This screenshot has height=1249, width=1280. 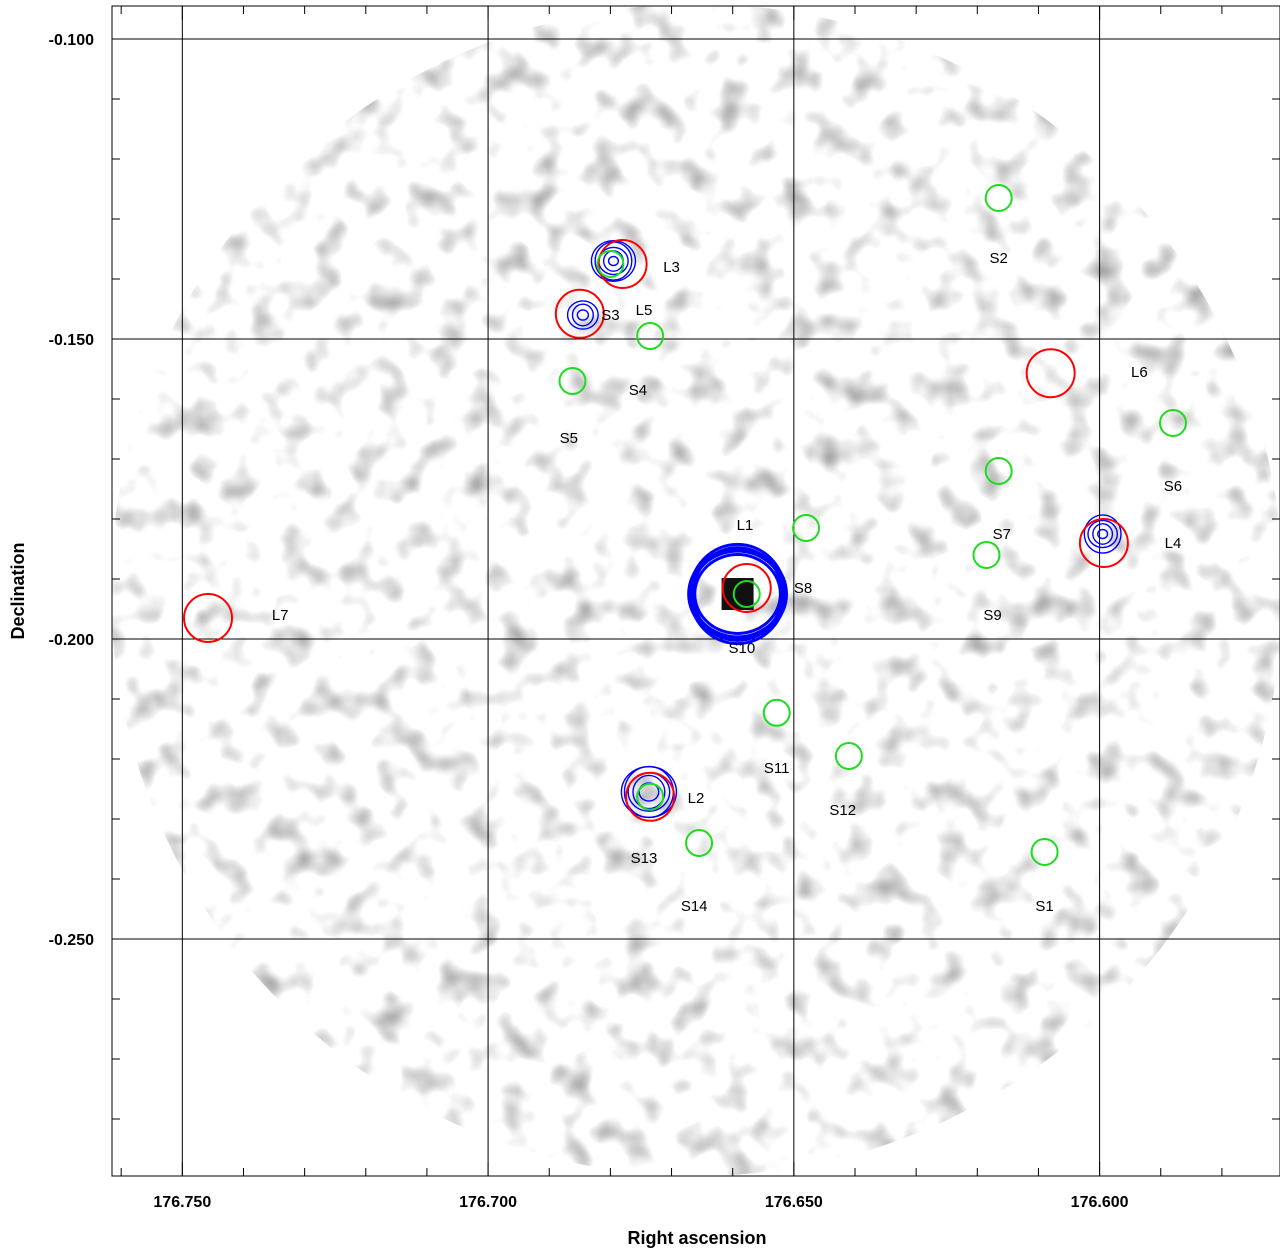 What do you see at coordinates (848, 756) in the screenshot?
I see `marker-s12` at bounding box center [848, 756].